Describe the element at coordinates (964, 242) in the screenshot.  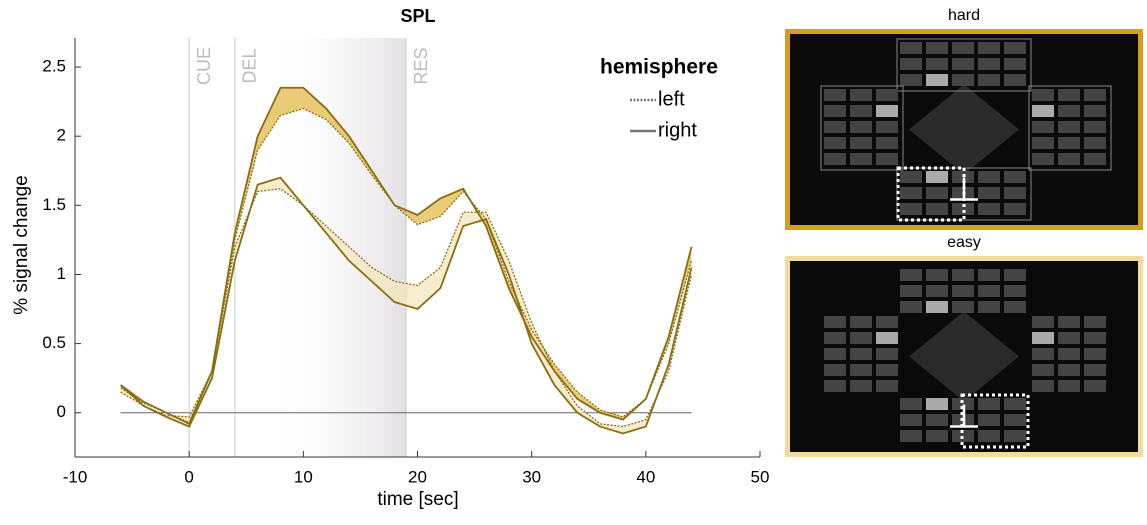
I see `panel-title: easy` at that location.